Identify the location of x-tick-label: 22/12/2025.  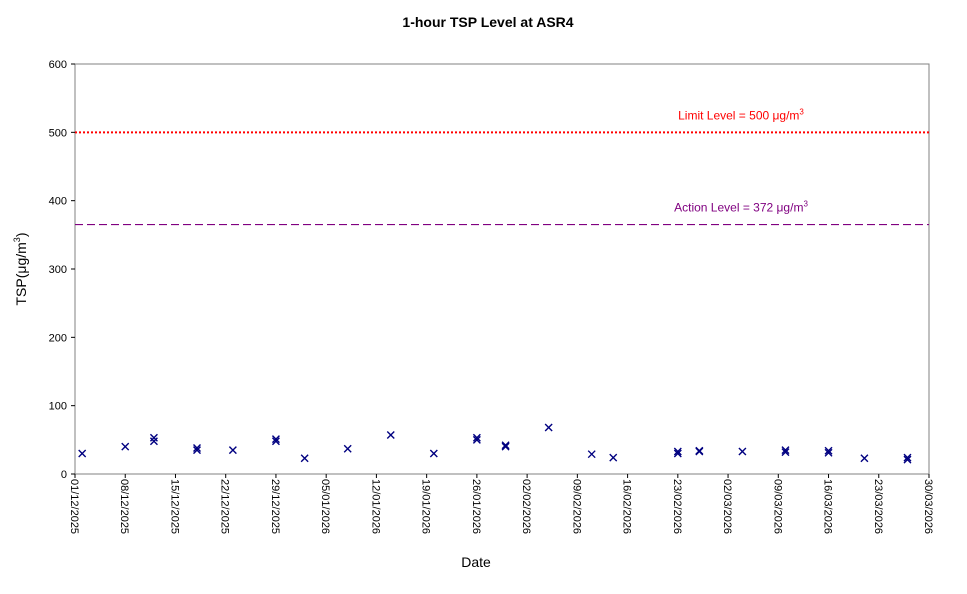
(225, 506).